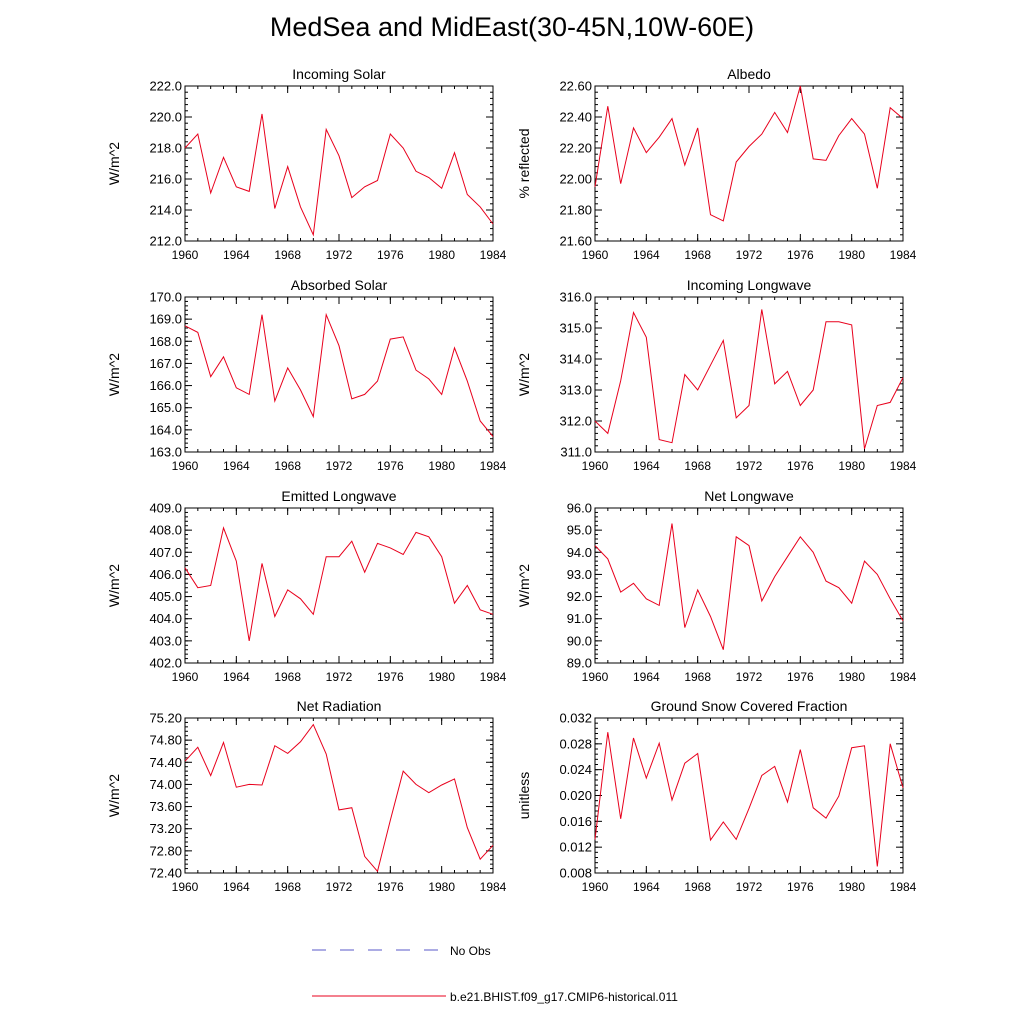 The height and width of the screenshot is (1024, 1024). Describe the element at coordinates (165, 618) in the screenshot. I see `y-tick-label: 404.0` at that location.